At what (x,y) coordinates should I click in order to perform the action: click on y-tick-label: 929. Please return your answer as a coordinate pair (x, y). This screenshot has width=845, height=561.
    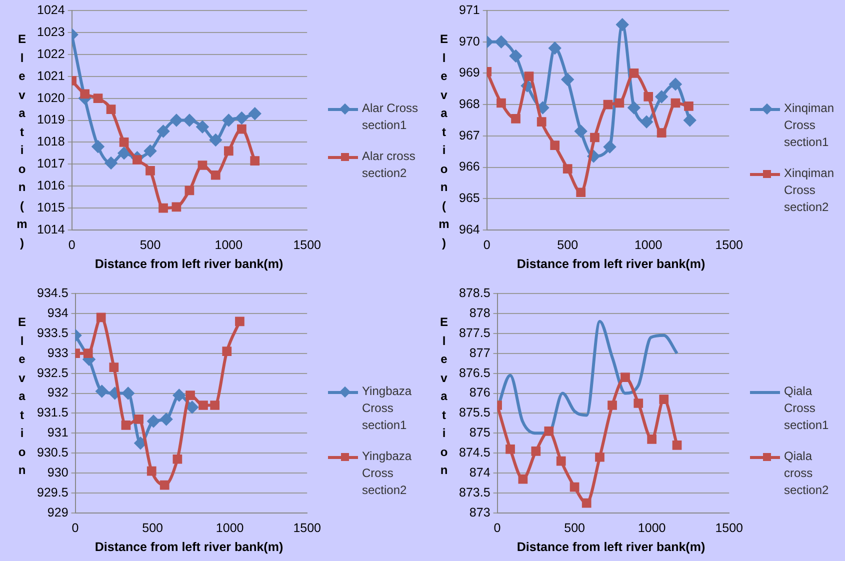
    Looking at the image, I should click on (57, 512).